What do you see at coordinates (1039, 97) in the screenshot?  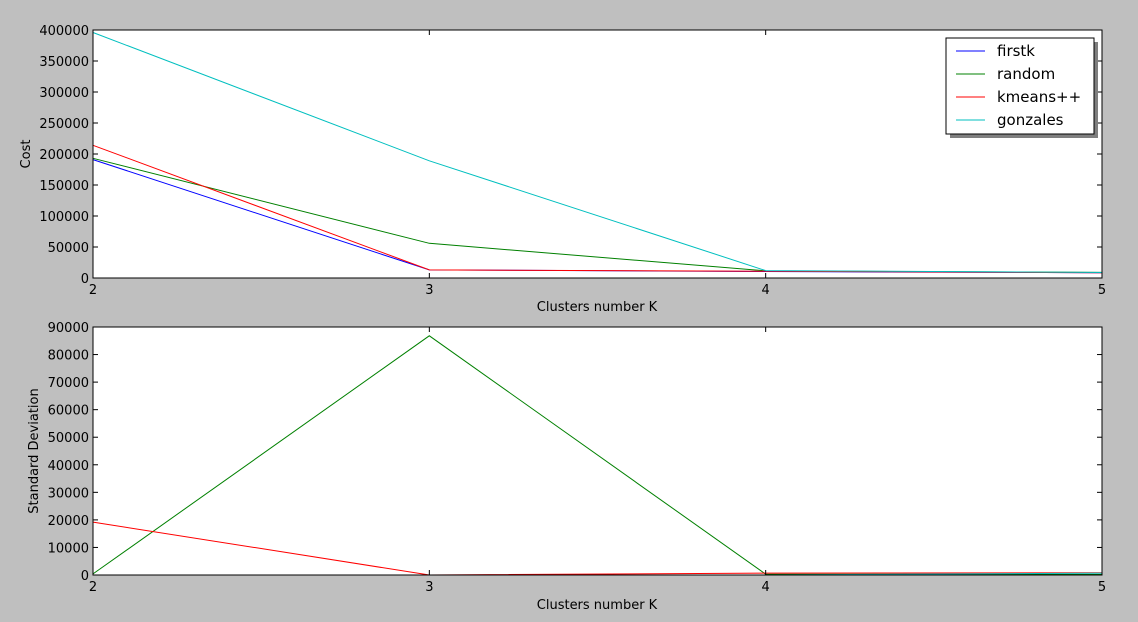 I see `legend-label-kmeansplusplus: kmeans++` at bounding box center [1039, 97].